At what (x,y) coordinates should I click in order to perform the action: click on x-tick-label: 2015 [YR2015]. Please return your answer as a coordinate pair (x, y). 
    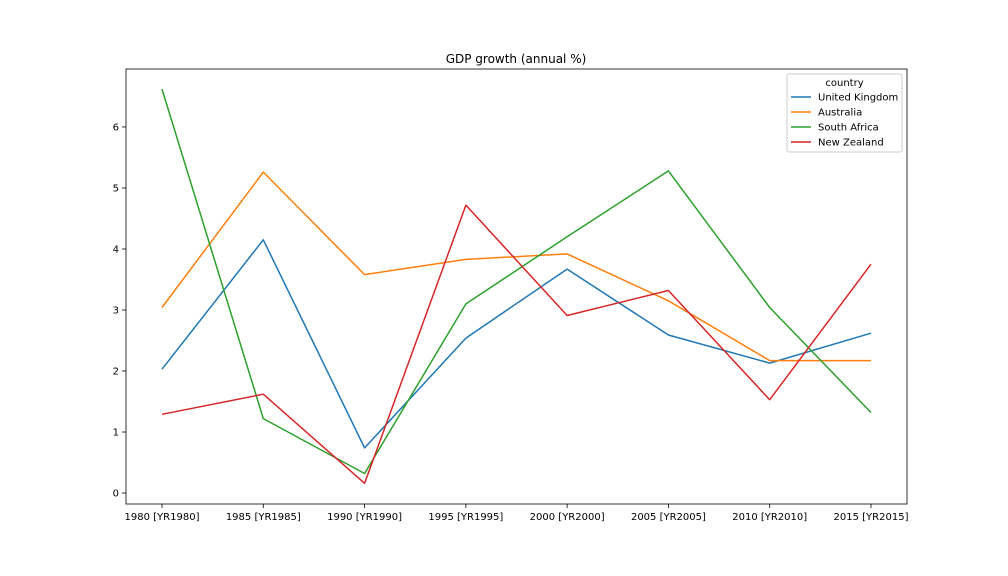
    Looking at the image, I should click on (871, 517).